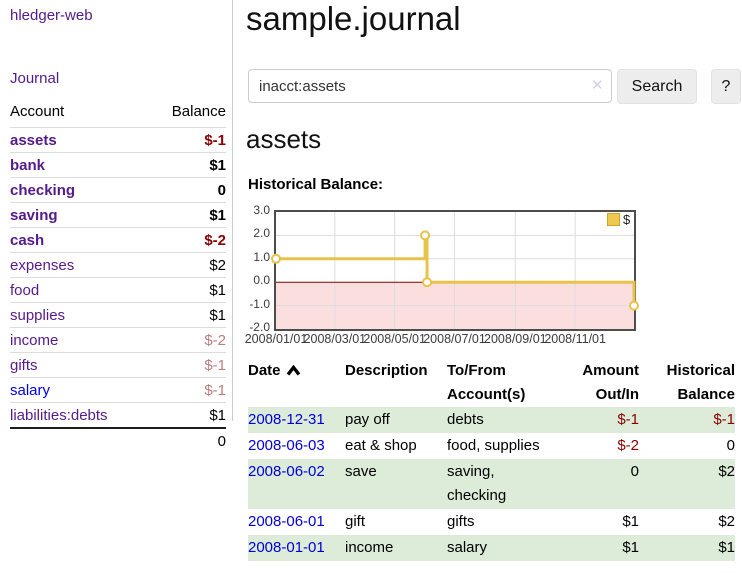 The image size is (742, 582). What do you see at coordinates (187, 340) in the screenshot?
I see `account-balance: $-2` at bounding box center [187, 340].